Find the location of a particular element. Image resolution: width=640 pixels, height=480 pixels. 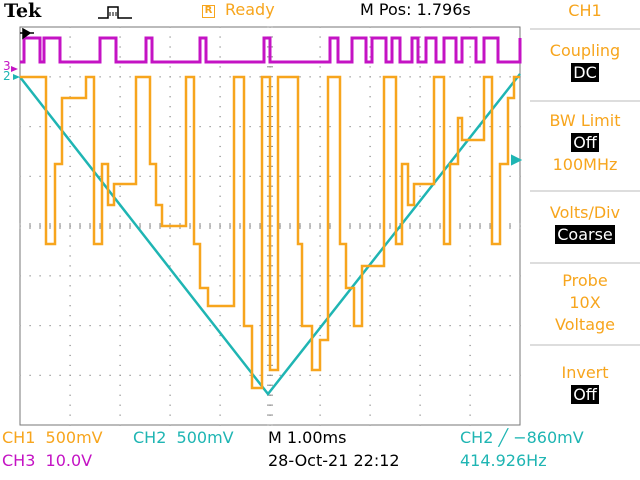

invert-value: Off is located at coordinates (585, 394).